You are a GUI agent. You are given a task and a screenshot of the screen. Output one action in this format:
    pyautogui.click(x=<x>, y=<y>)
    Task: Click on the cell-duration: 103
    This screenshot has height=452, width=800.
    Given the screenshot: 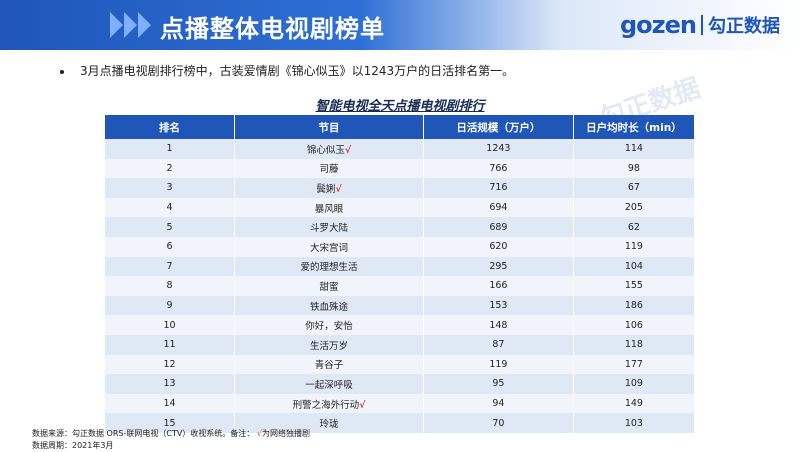 What is the action you would take?
    pyautogui.click(x=634, y=423)
    